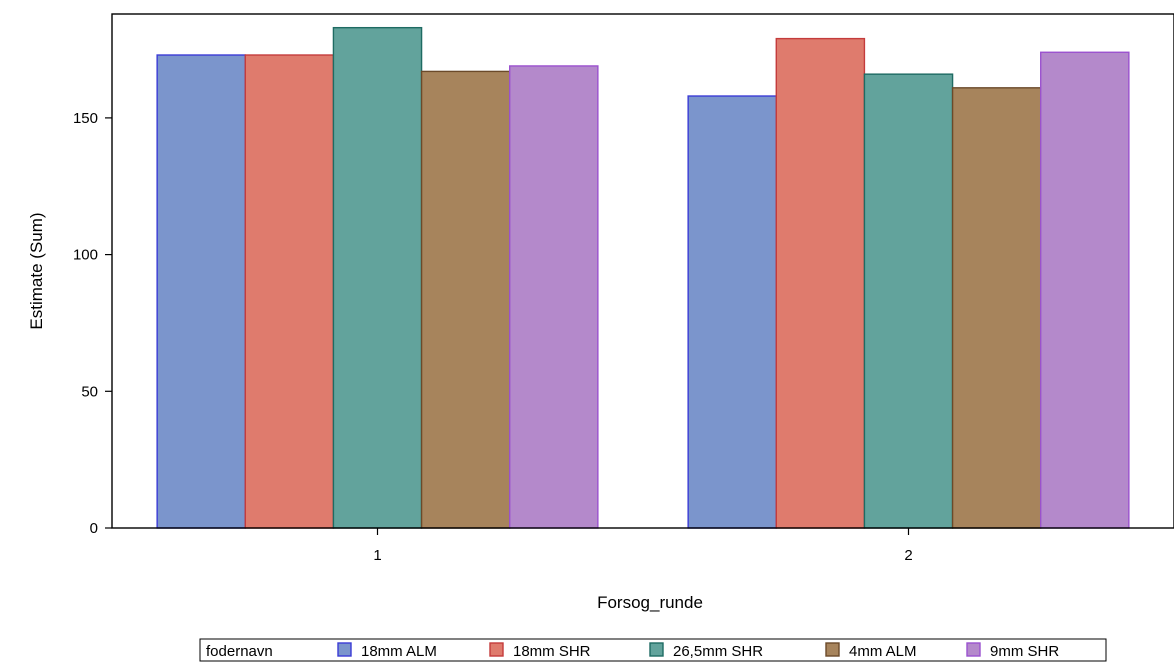 The width and height of the screenshot is (1174, 667). What do you see at coordinates (1024, 651) in the screenshot?
I see `legend-label: 9mm SHR` at bounding box center [1024, 651].